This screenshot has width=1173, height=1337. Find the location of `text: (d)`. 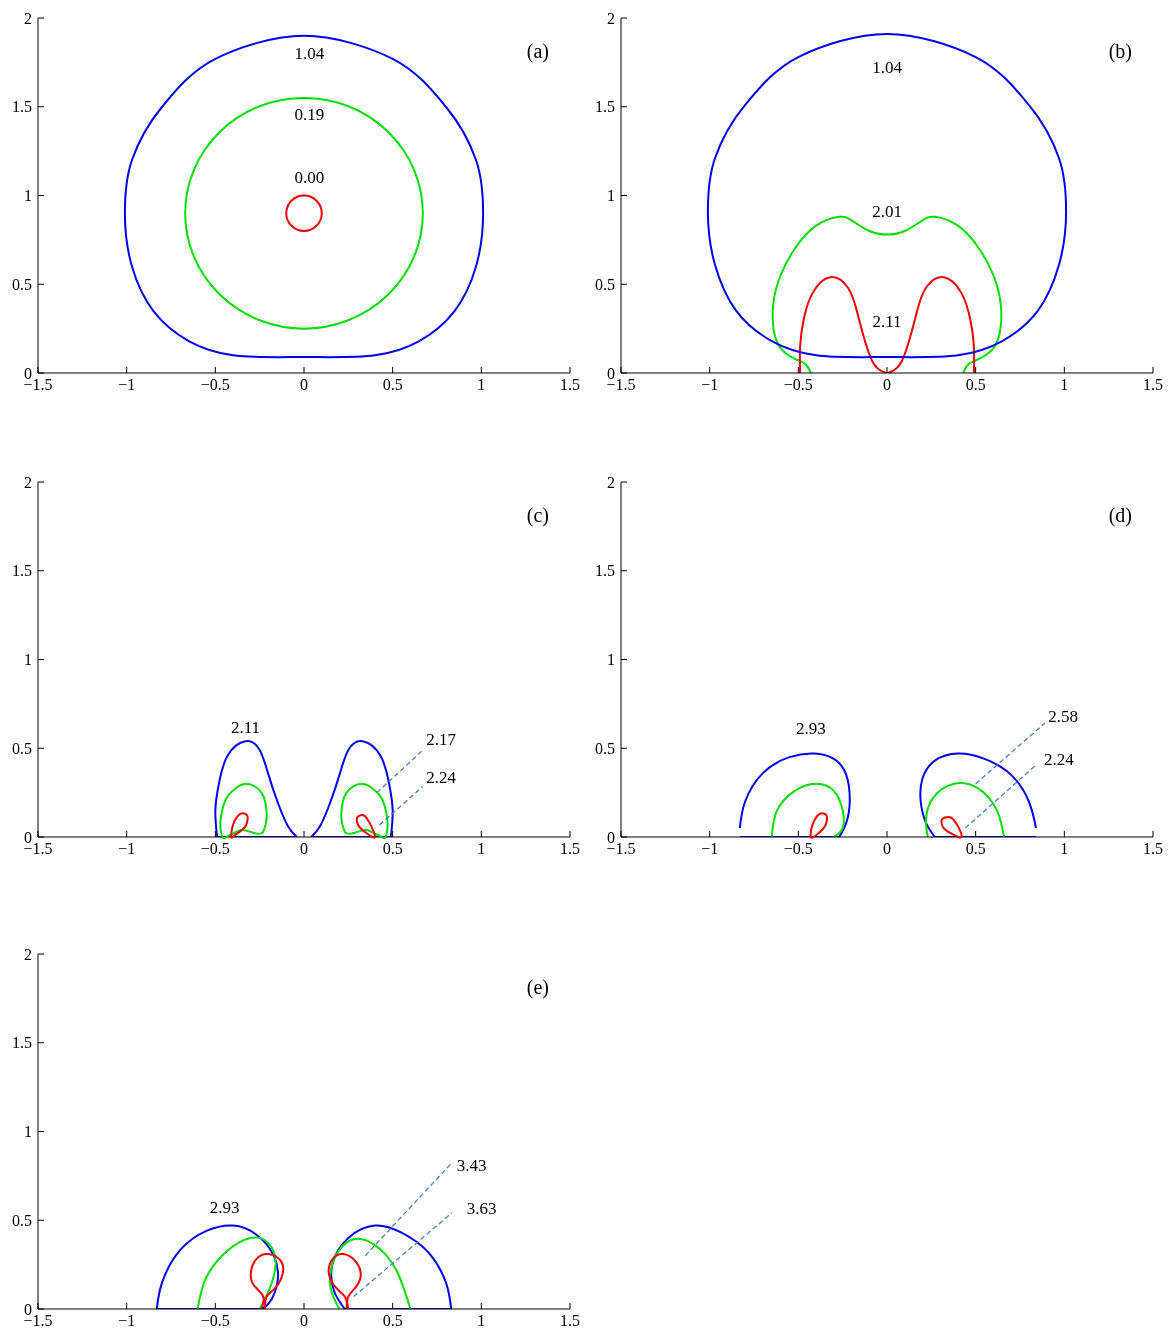

text: (d) is located at coordinates (1120, 515).